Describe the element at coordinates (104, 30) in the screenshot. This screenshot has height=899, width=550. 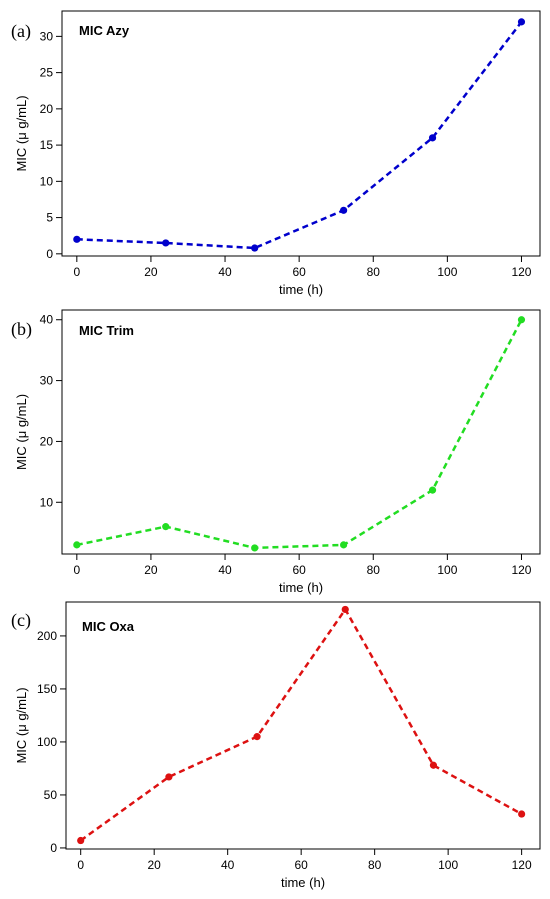
I see `chart-title: MIC Azy` at that location.